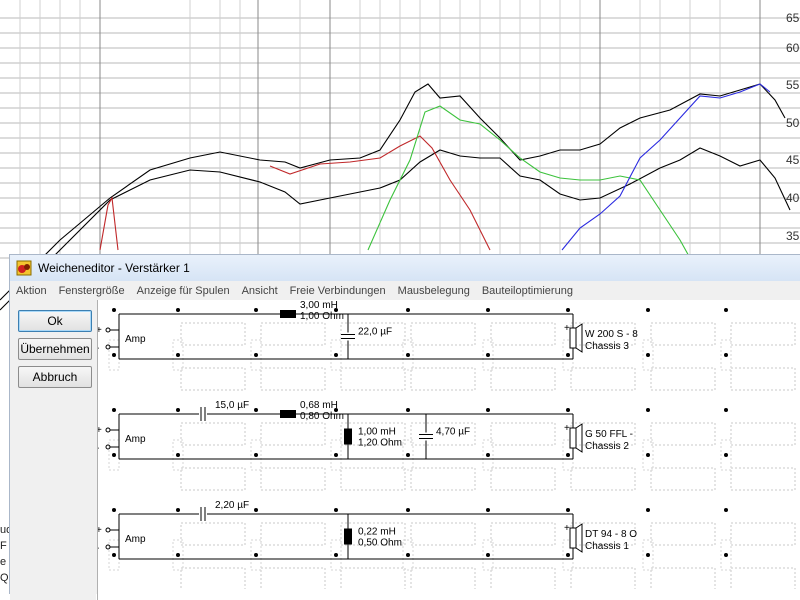 The height and width of the screenshot is (600, 800). I want to click on driver-label: G 50 FFL -, so click(609, 434).